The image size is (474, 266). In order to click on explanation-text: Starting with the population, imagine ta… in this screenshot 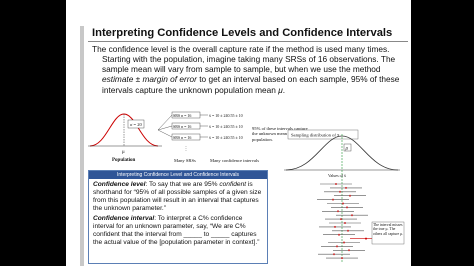, I will do `click(255, 74)`.